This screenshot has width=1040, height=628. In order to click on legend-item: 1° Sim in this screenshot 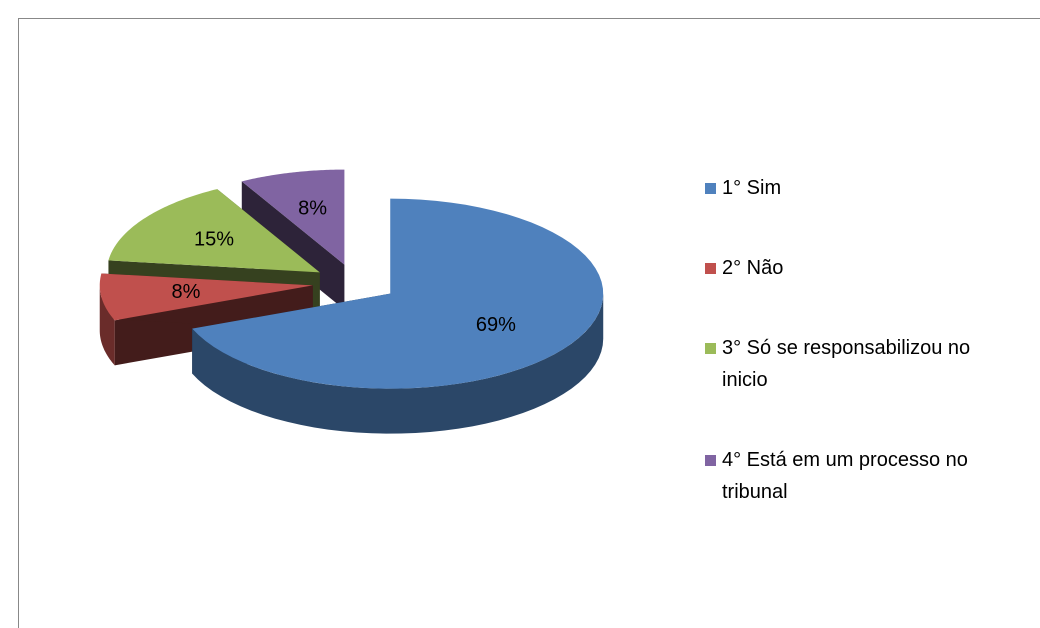, I will do `click(860, 188)`.